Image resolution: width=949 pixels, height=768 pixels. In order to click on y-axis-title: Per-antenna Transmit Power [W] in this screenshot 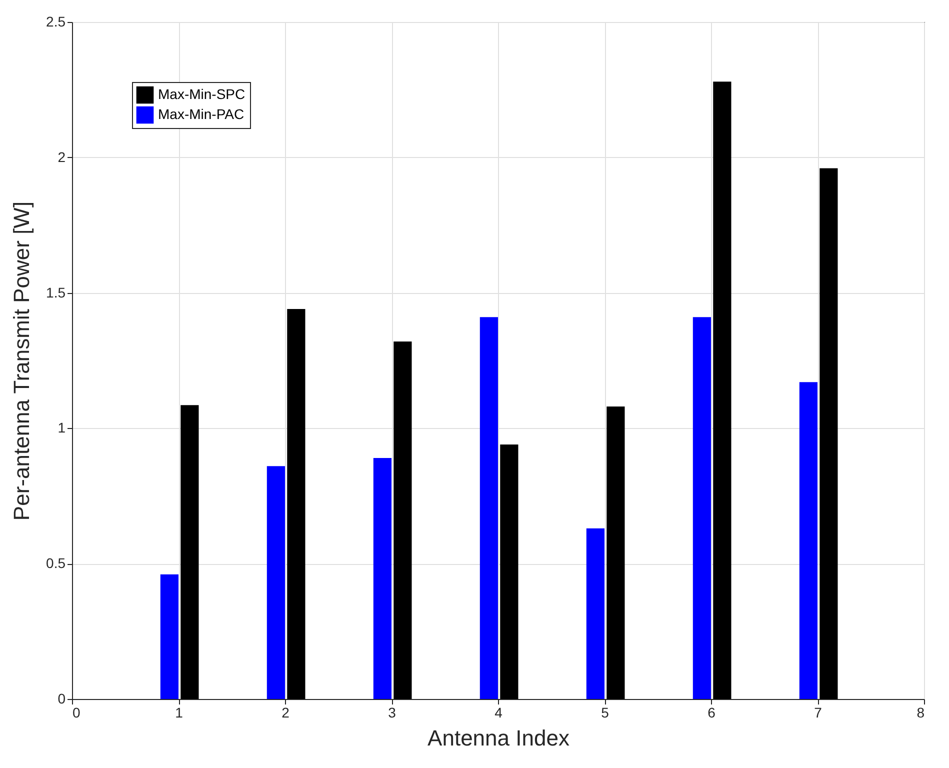, I will do `click(21, 361)`.